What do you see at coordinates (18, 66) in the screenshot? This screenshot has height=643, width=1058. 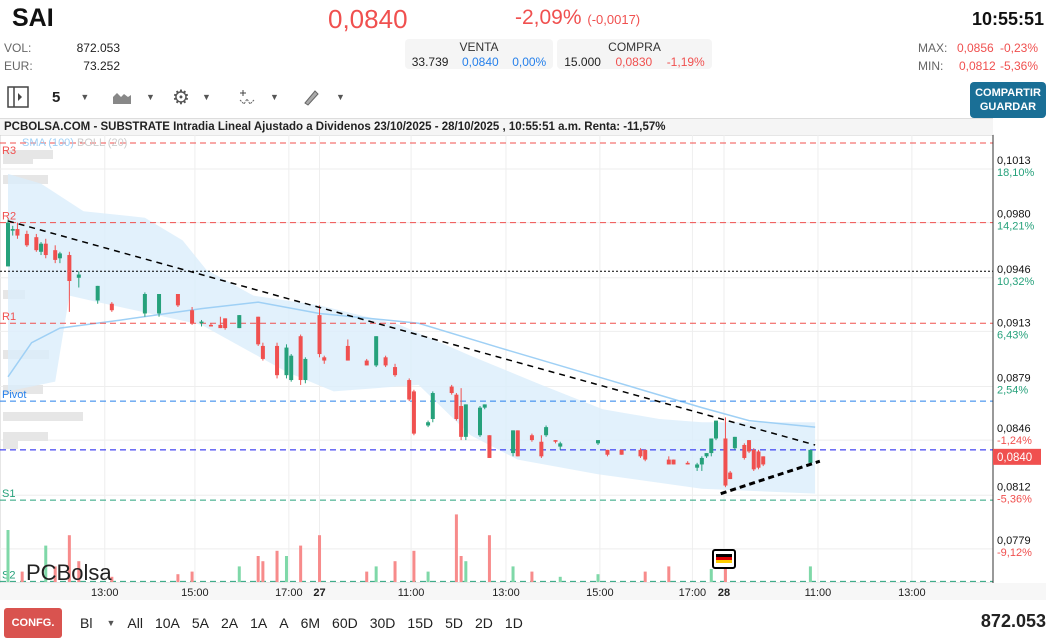 I see `eur-label: EUR:` at bounding box center [18, 66].